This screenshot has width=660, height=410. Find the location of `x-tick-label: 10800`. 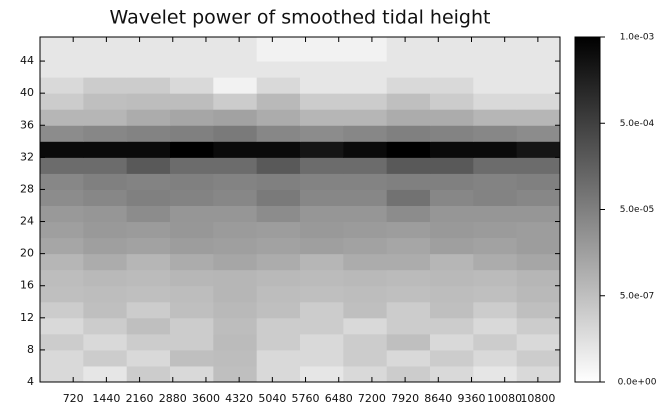

x-tick-label: 10800 is located at coordinates (537, 398).